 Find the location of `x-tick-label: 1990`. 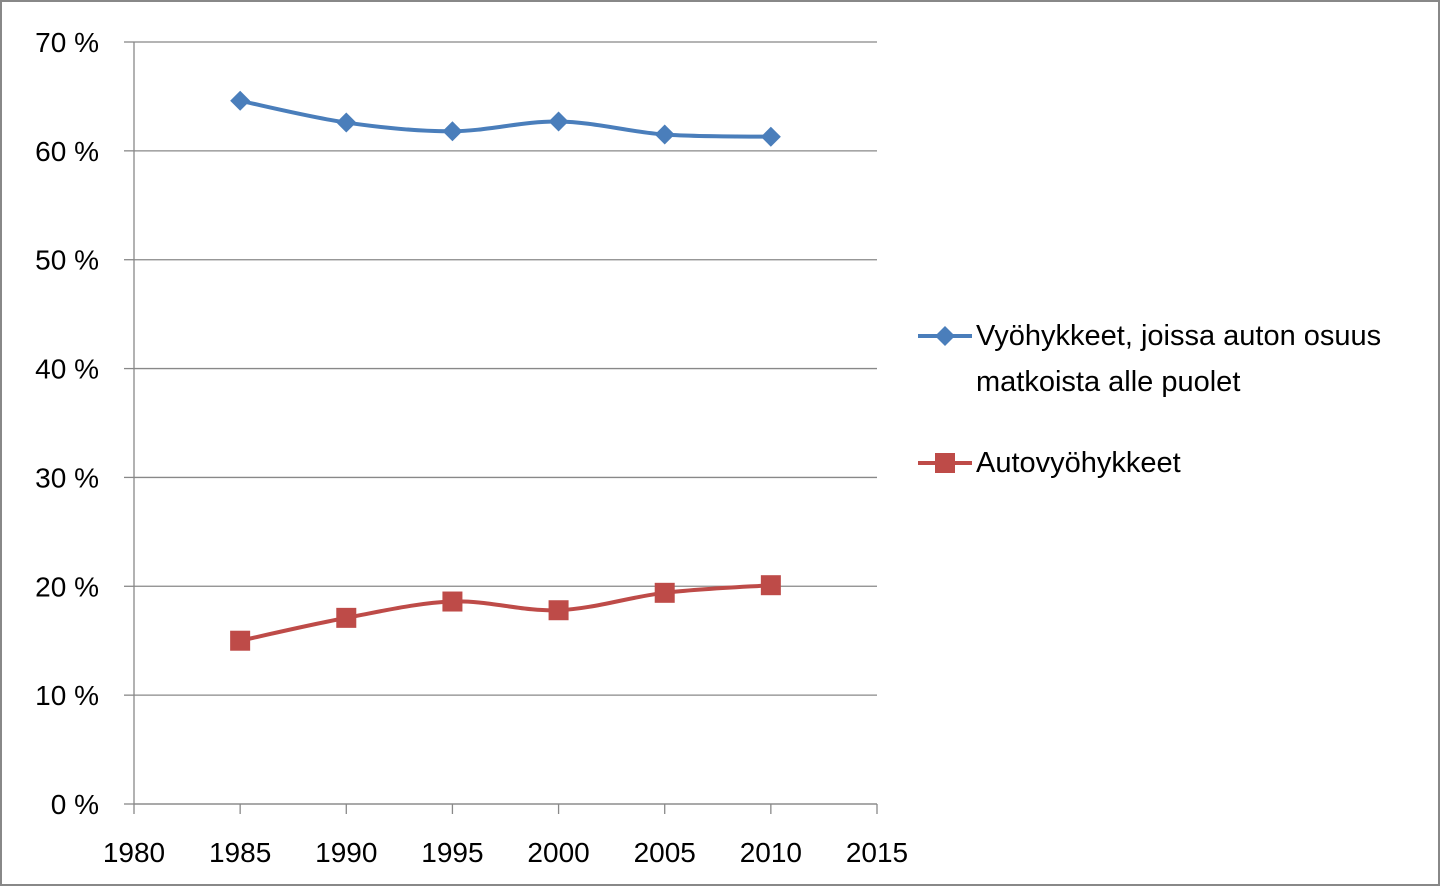

x-tick-label: 1990 is located at coordinates (346, 852).